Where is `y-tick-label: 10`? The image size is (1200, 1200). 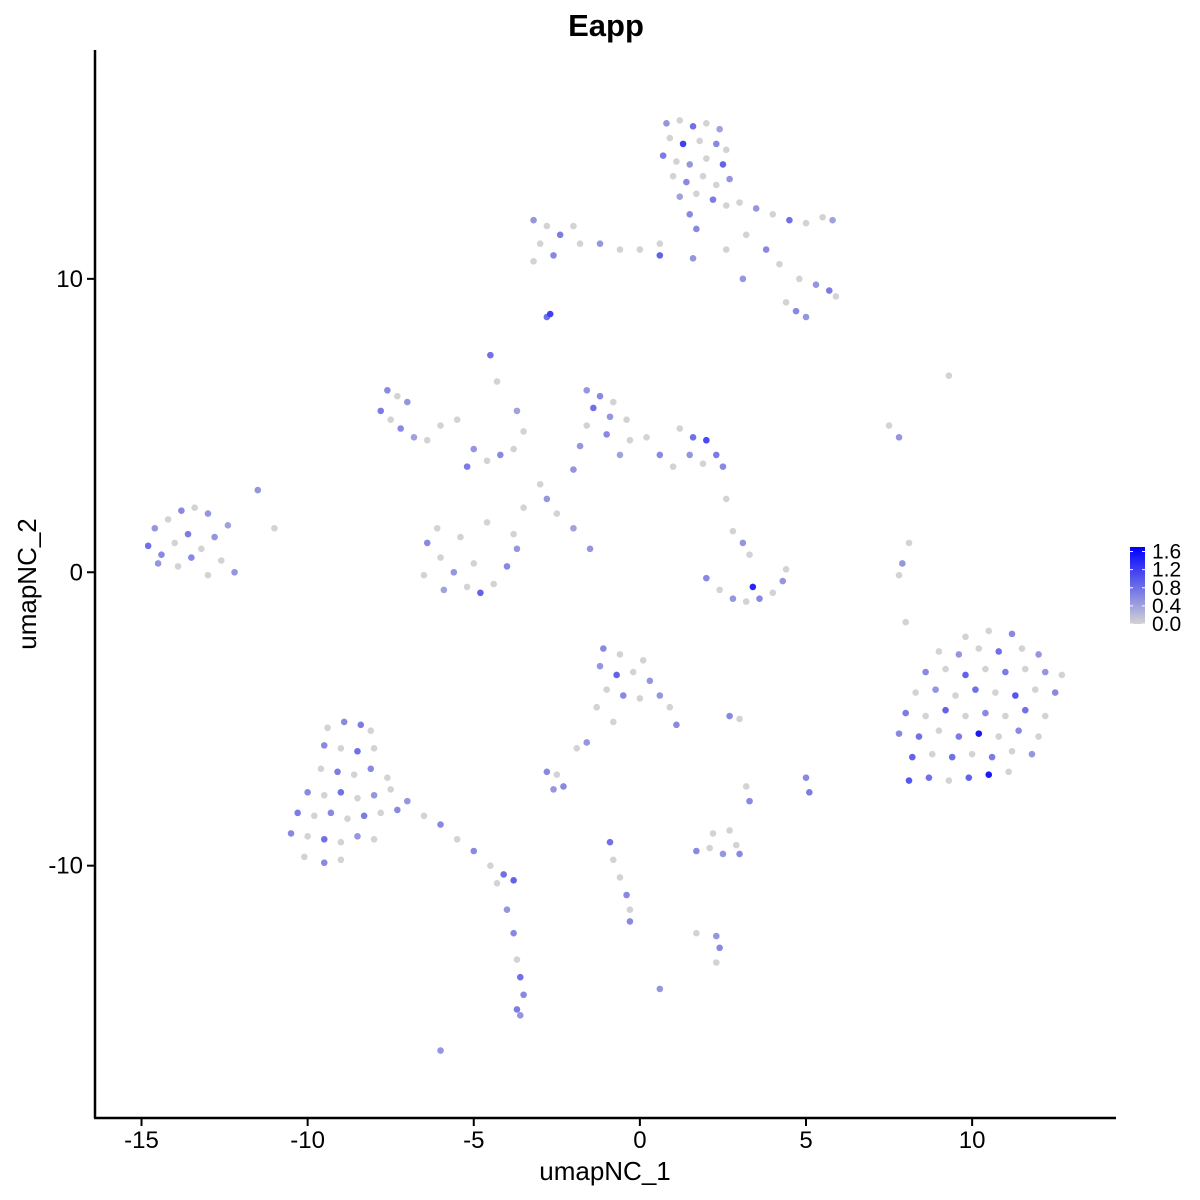 y-tick-label: 10 is located at coordinates (69, 279).